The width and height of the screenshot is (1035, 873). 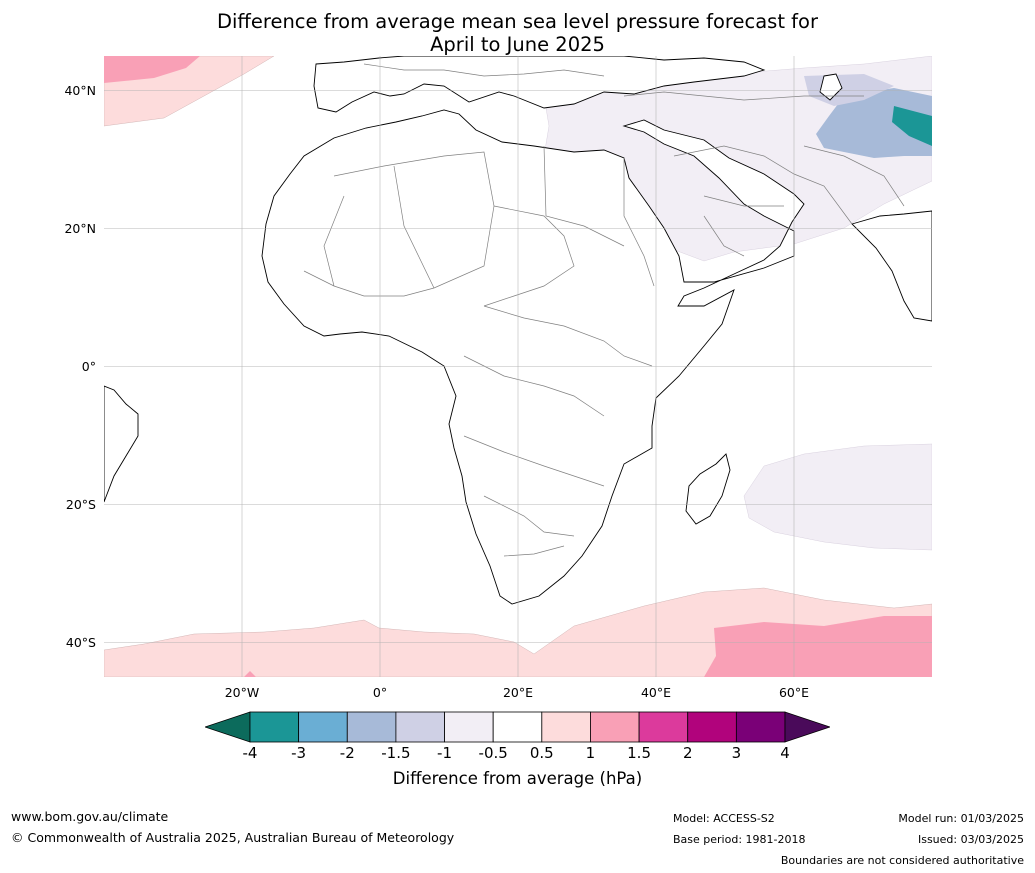 I want to click on colorbar-tick-label: 2, so click(x=687, y=753).